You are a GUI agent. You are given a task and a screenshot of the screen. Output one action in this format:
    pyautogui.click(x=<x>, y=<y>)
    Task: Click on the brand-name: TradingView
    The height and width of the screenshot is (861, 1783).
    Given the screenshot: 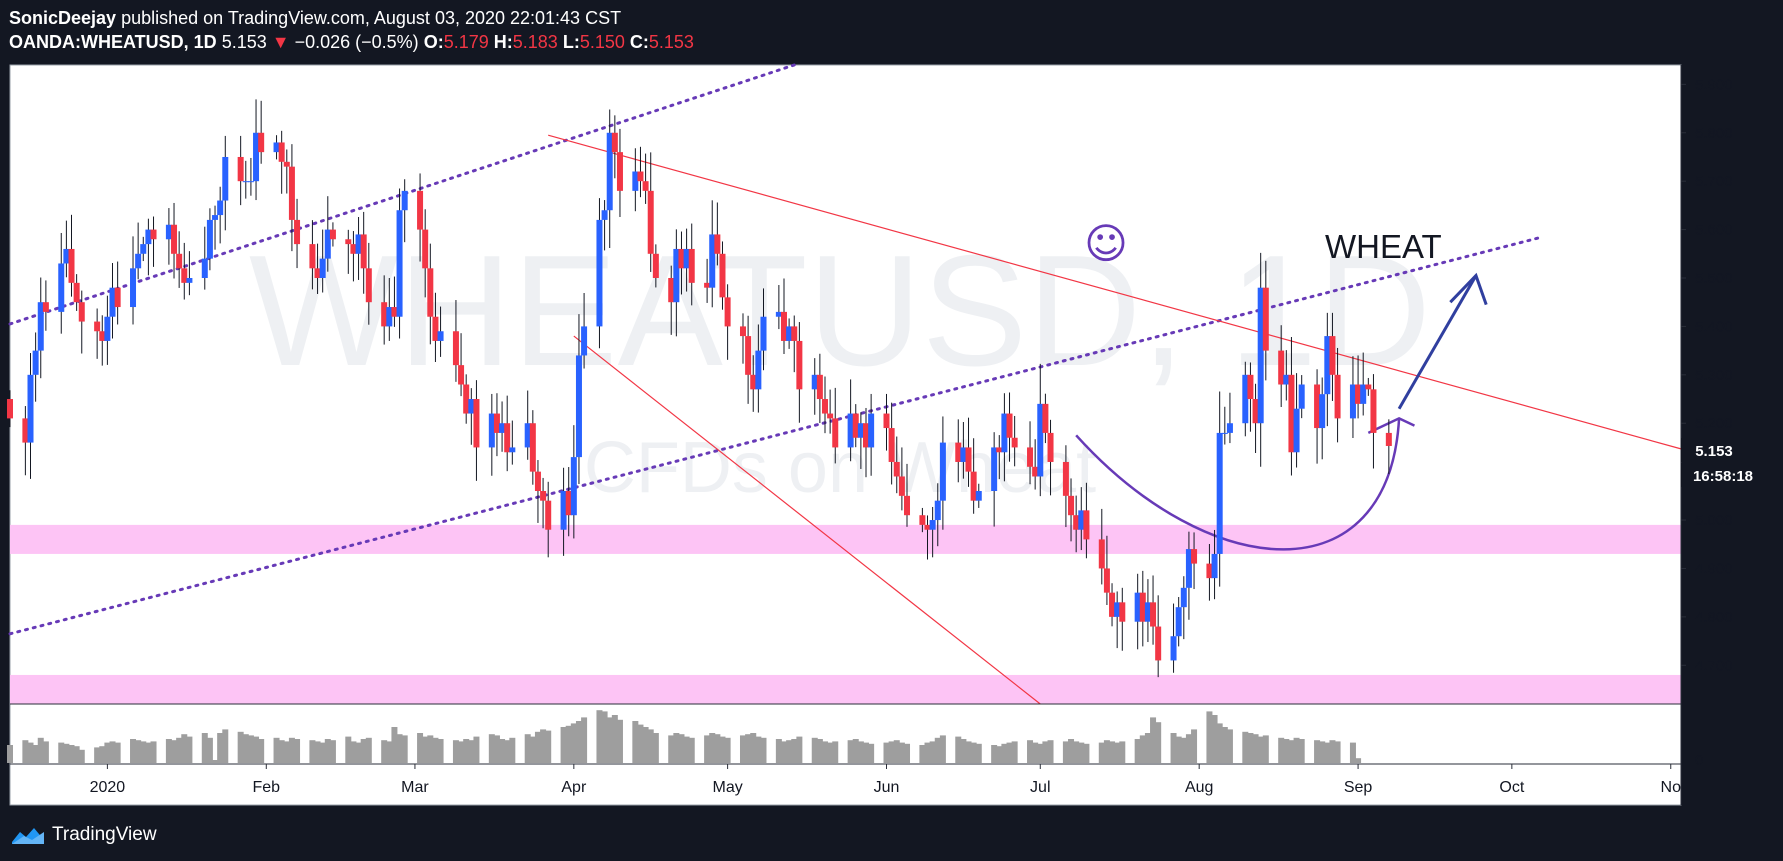 What is the action you would take?
    pyautogui.click(x=104, y=834)
    